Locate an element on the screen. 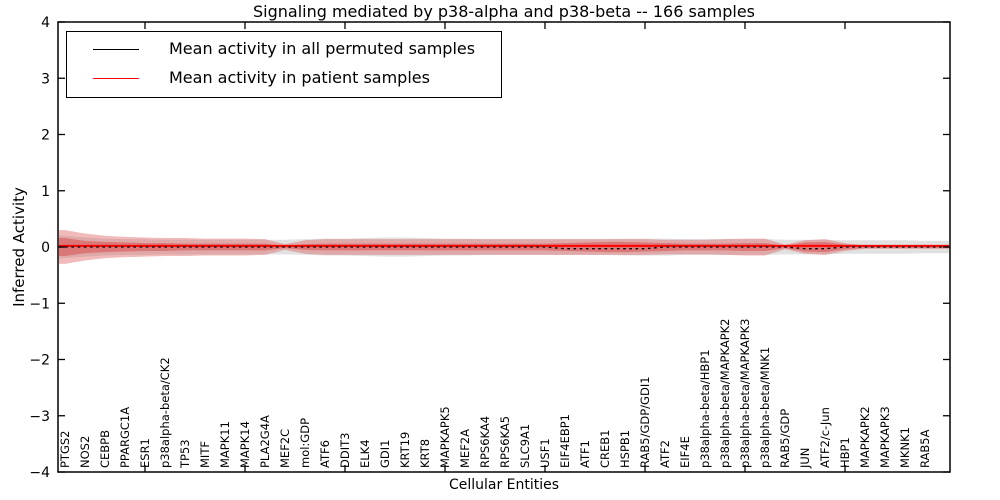 This screenshot has width=1000, height=500. svg-text: RAB5/GDP/GDI1 is located at coordinates (645, 422).